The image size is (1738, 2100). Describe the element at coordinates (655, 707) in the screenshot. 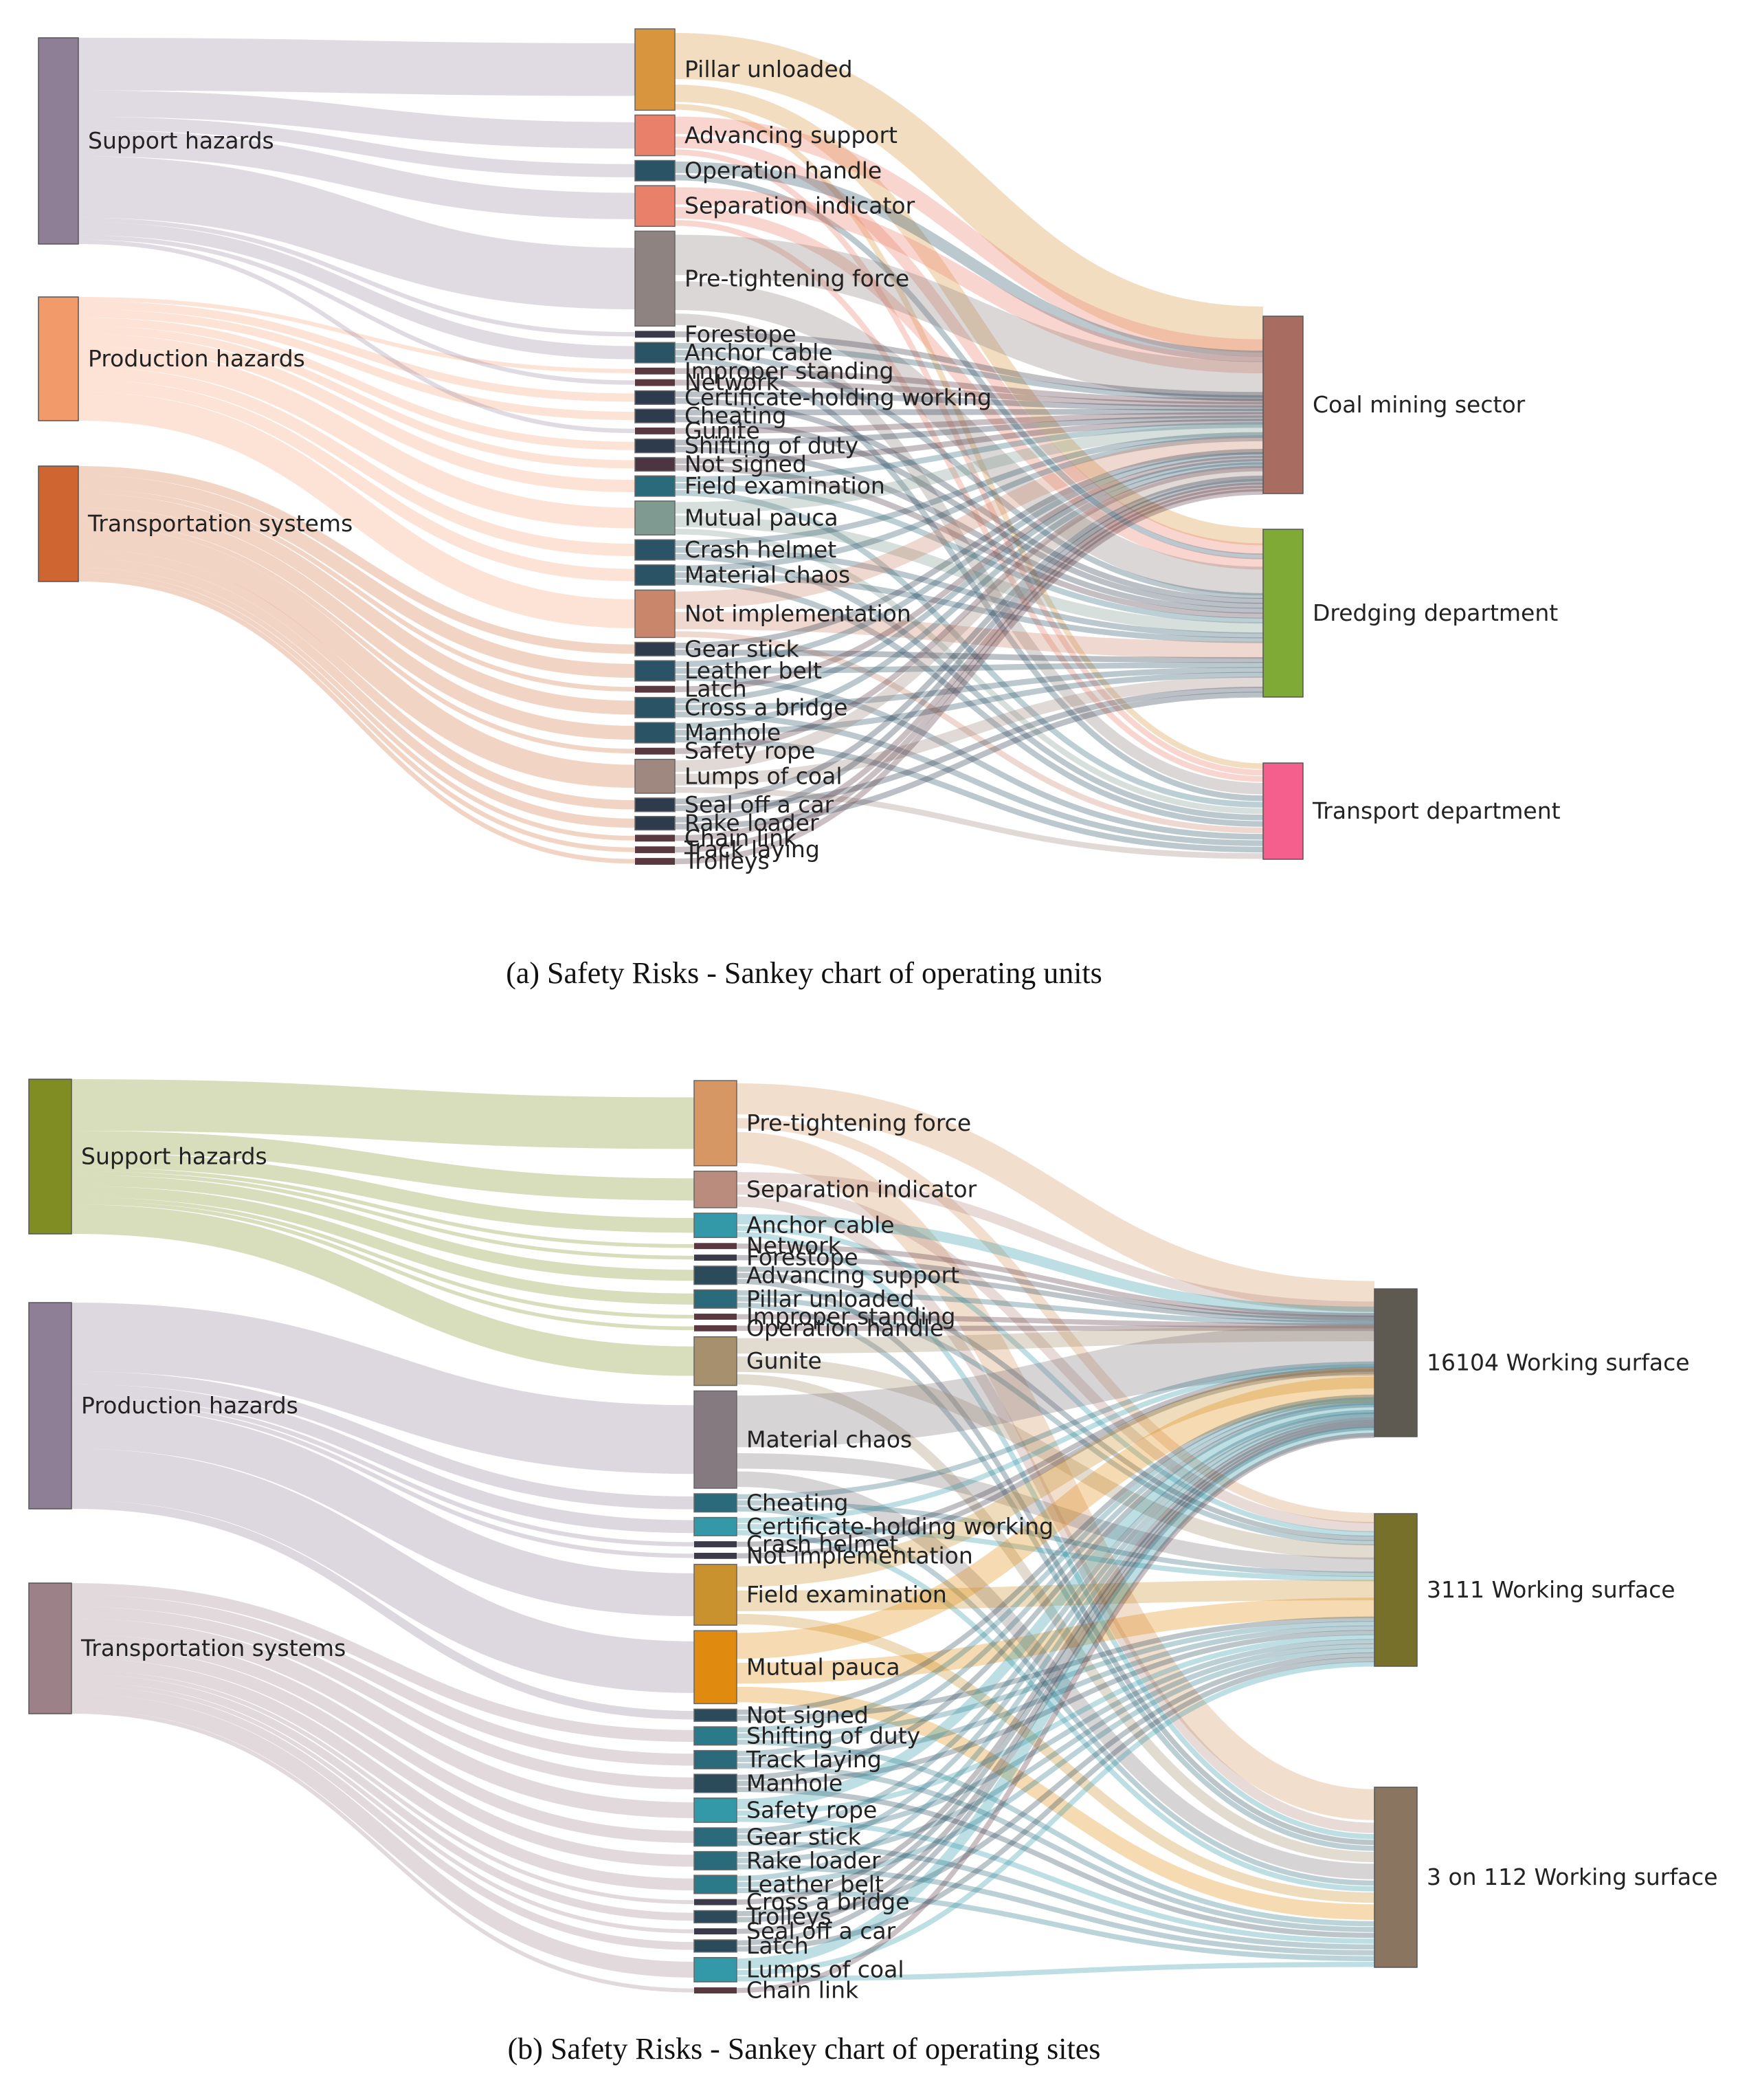

I see `middle-node-cross-a-bridge` at that location.